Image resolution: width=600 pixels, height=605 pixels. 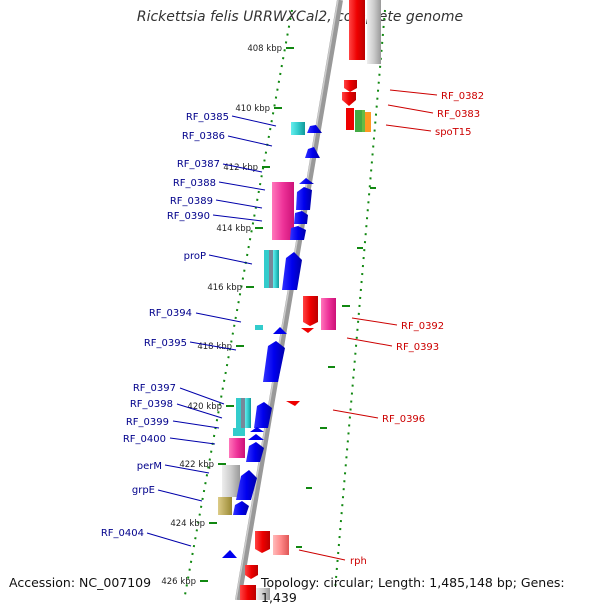 I want to click on gene-rf-0385-cyan, so click(x=298, y=128).